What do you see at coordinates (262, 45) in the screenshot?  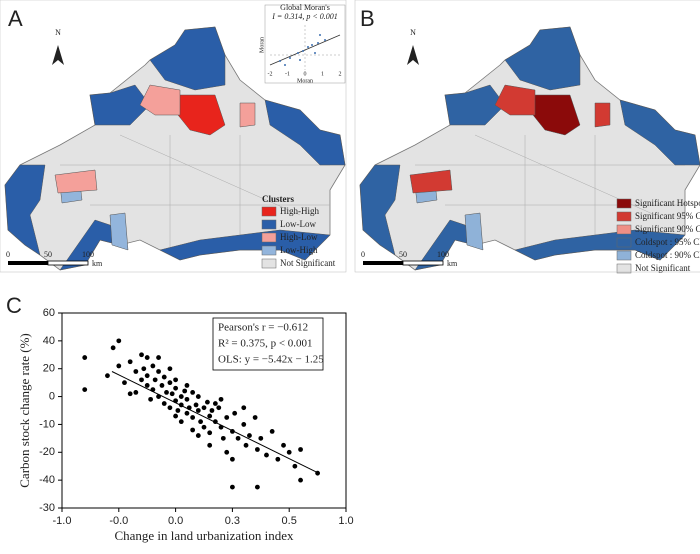 I see `inset-ylabel: Moran` at bounding box center [262, 45].